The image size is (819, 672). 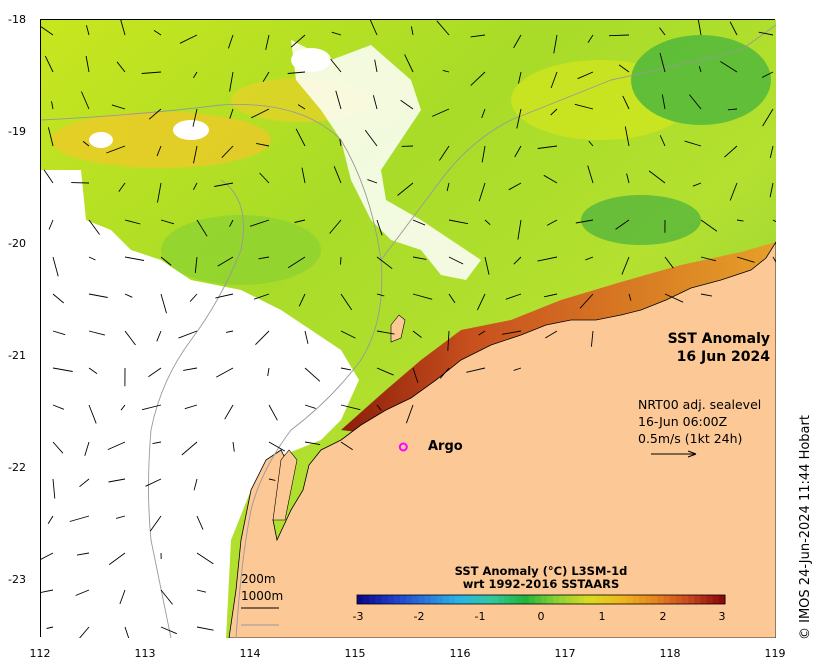 I want to click on lon-tick: 117, so click(x=565, y=653).